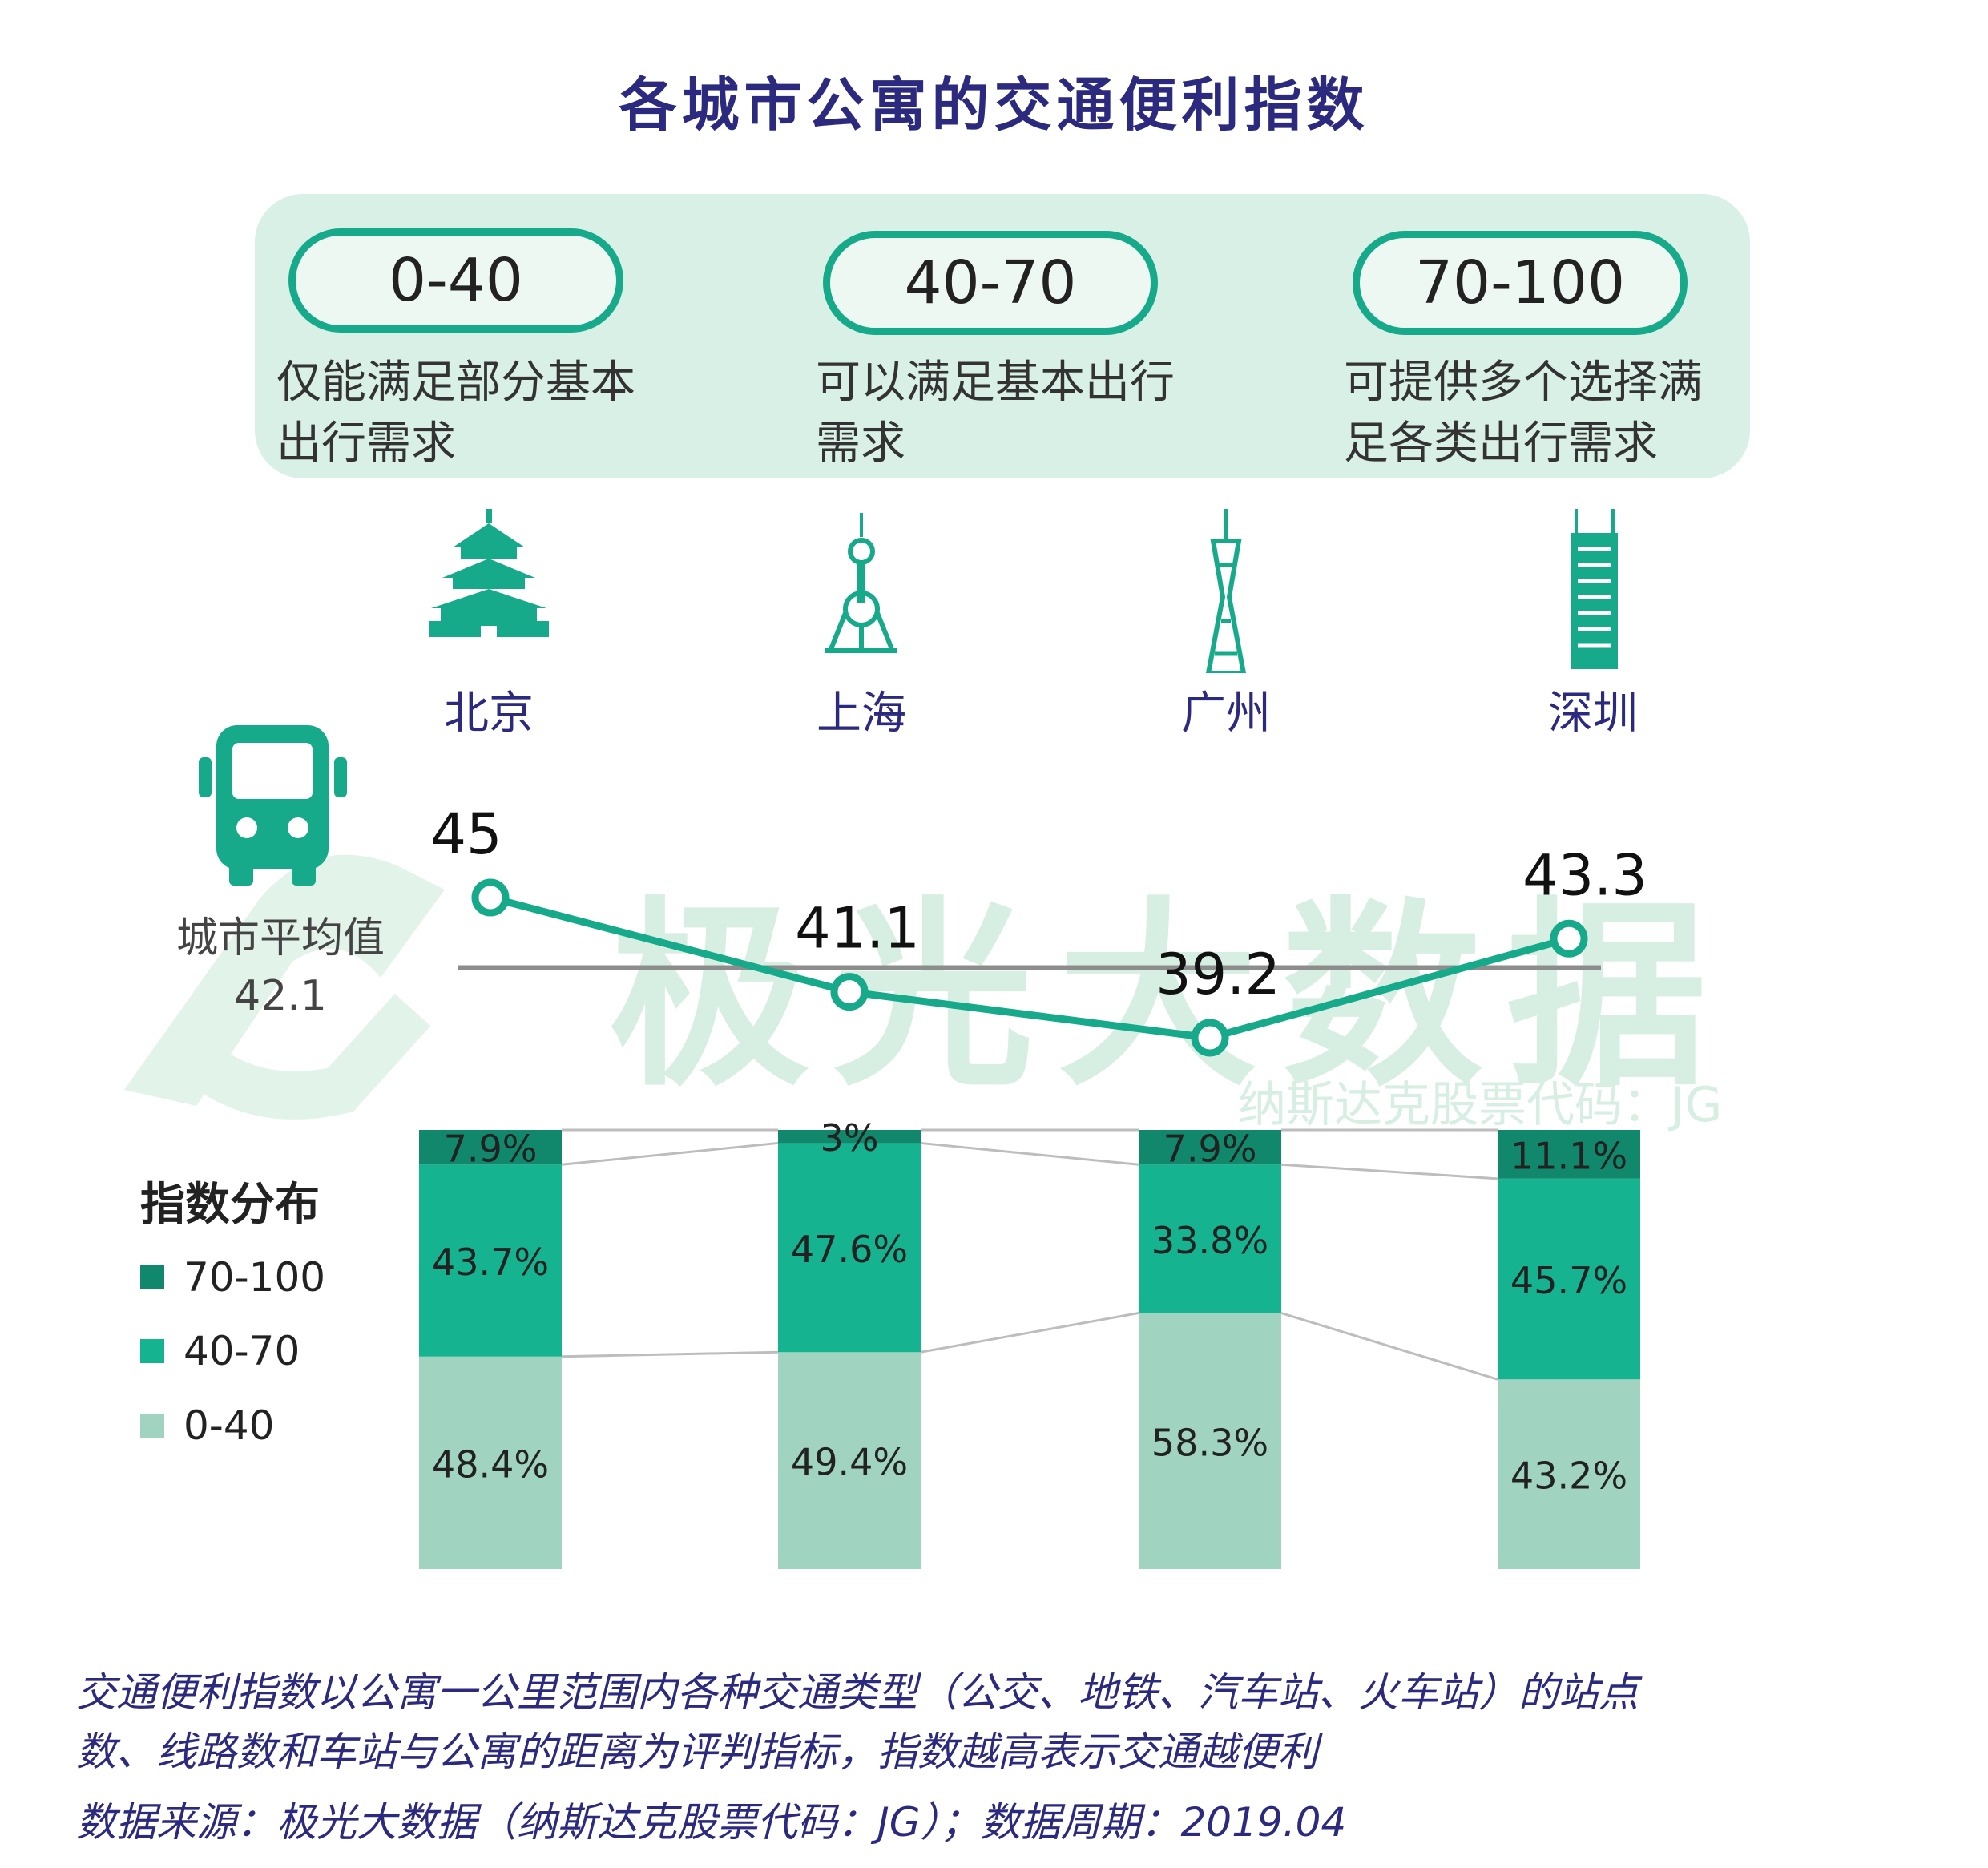 Image resolution: width=1988 pixels, height=1868 pixels. I want to click on line-value-label-0: 45, so click(466, 834).